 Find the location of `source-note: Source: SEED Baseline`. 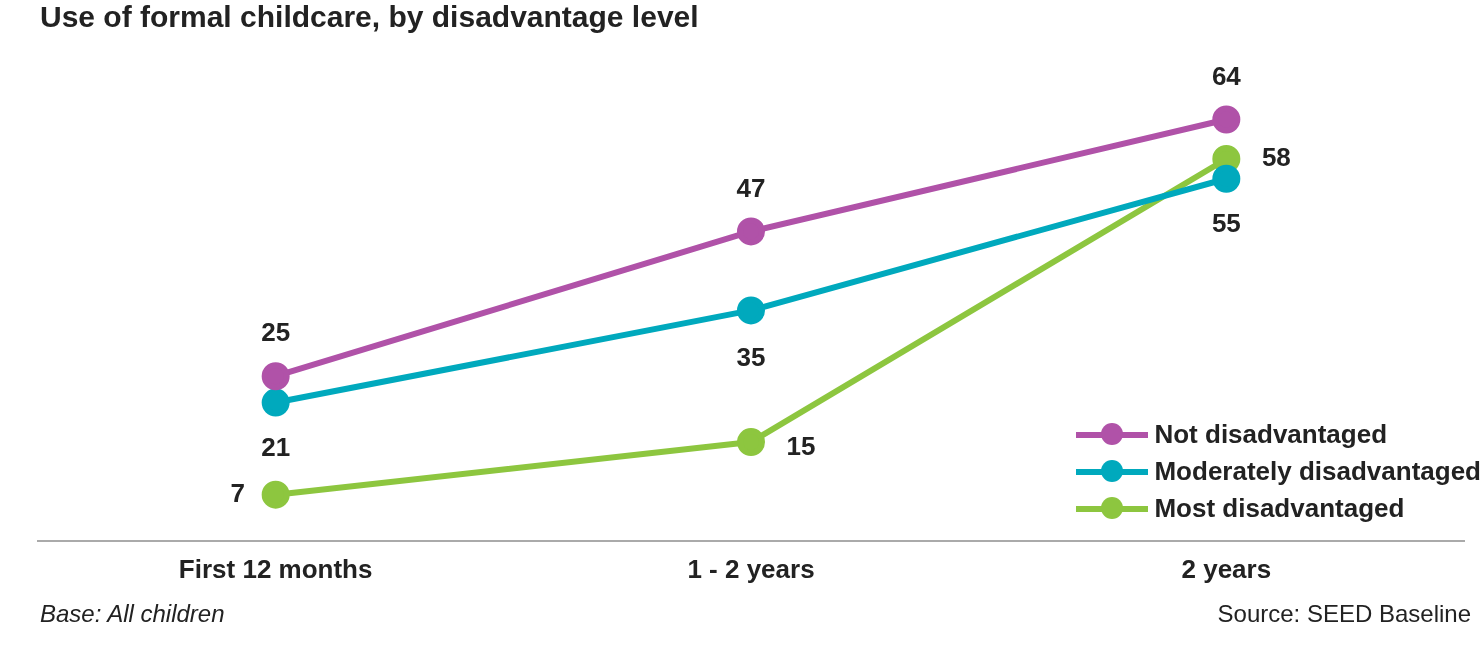

source-note: Source: SEED Baseline is located at coordinates (1344, 614).